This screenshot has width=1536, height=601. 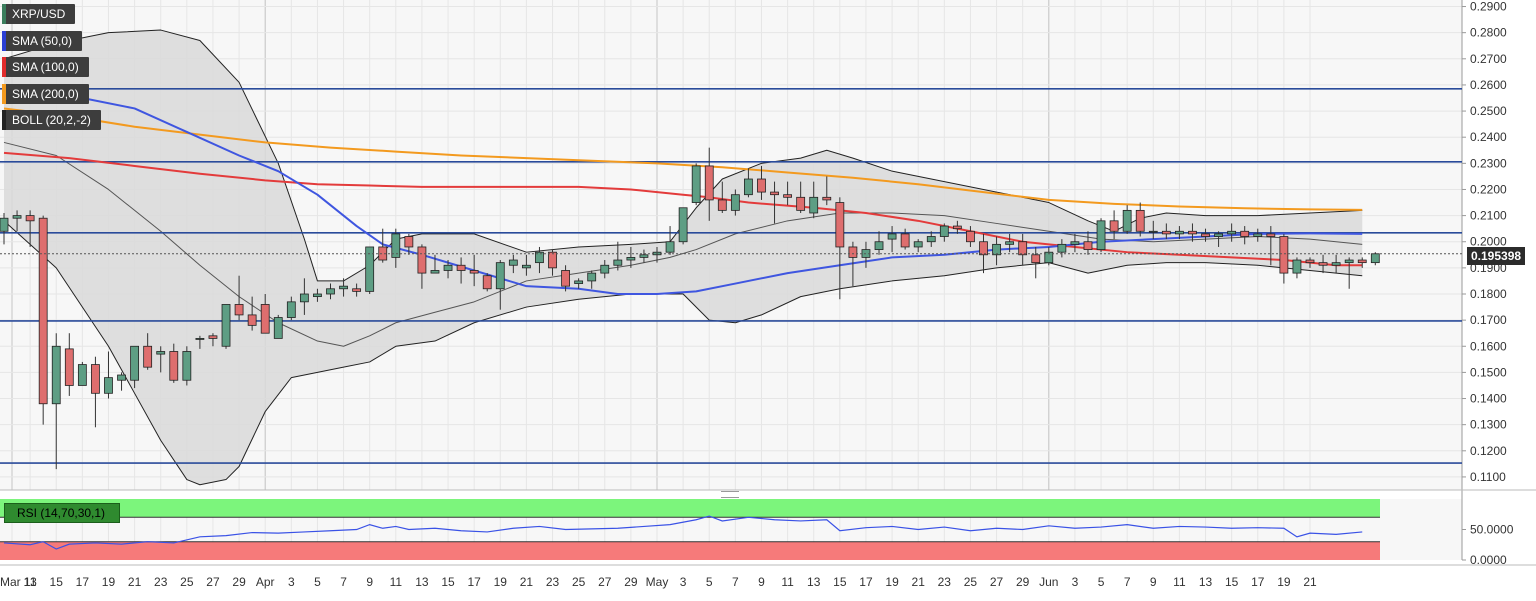 What do you see at coordinates (1488, 85) in the screenshot?
I see `y-tick-label: 0.2600` at bounding box center [1488, 85].